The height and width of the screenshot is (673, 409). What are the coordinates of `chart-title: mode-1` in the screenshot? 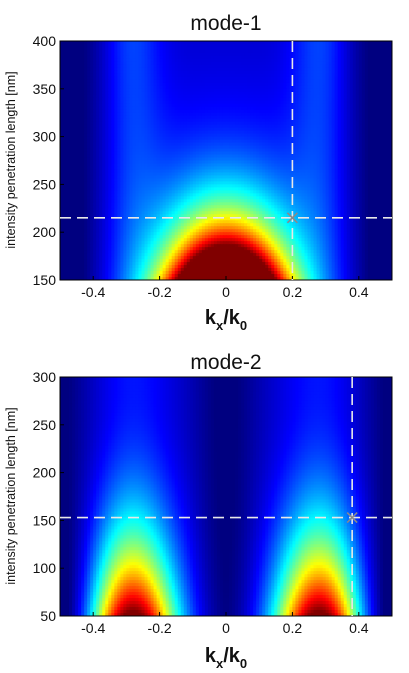 It's located at (225, 23).